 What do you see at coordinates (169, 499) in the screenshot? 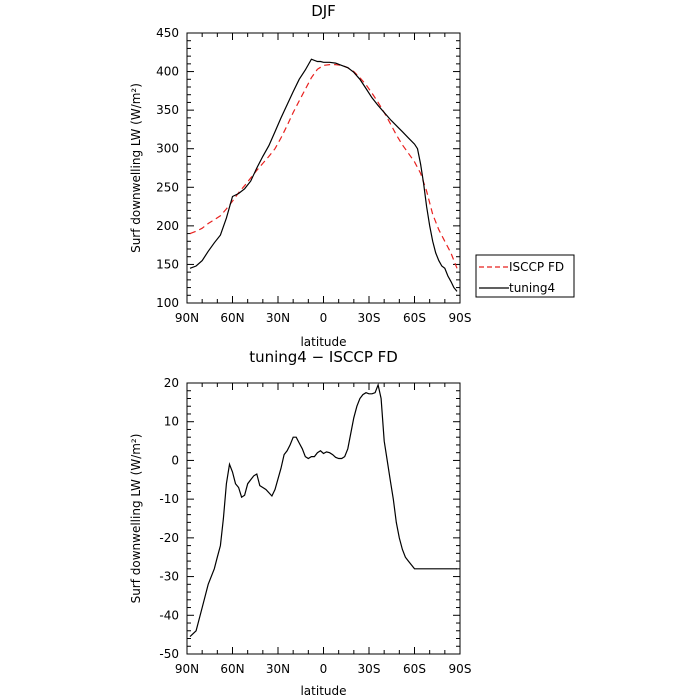
I see `y-tick-label: -10` at bounding box center [169, 499].